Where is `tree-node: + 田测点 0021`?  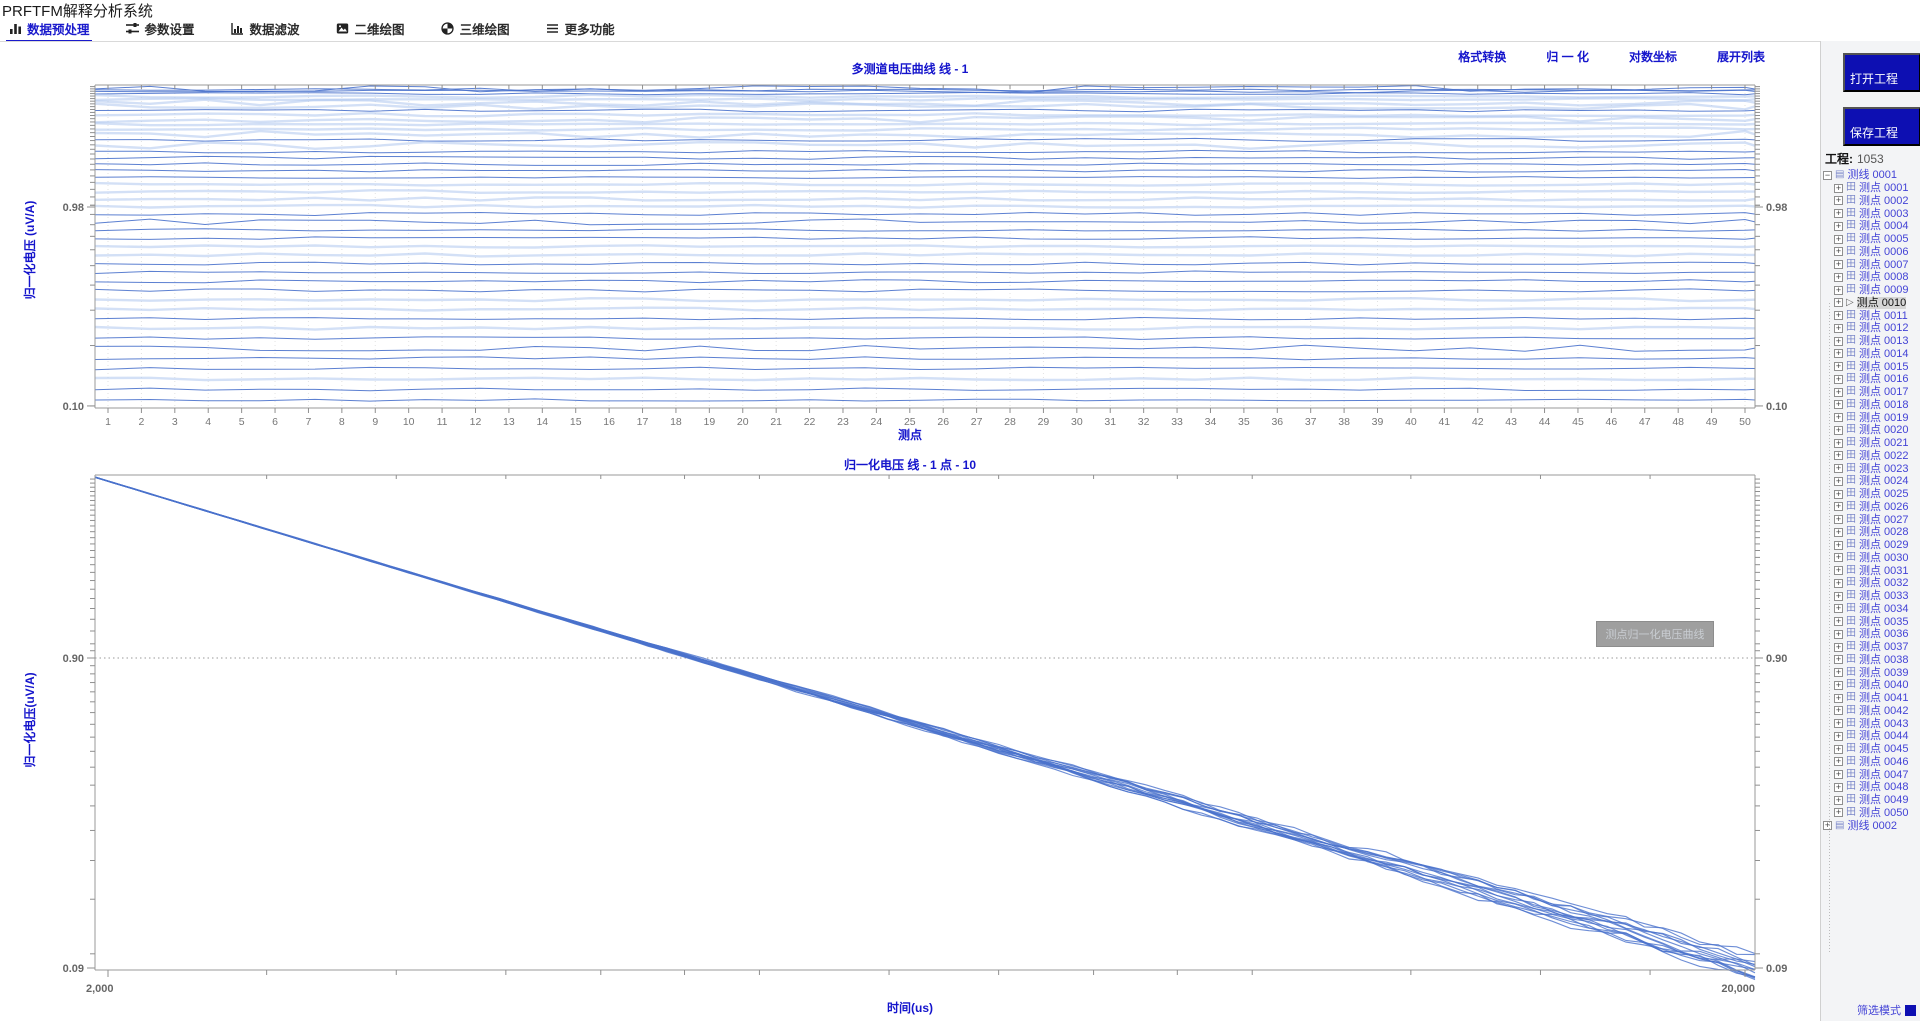
tree-node: + 田测点 0021 is located at coordinates (1870, 443).